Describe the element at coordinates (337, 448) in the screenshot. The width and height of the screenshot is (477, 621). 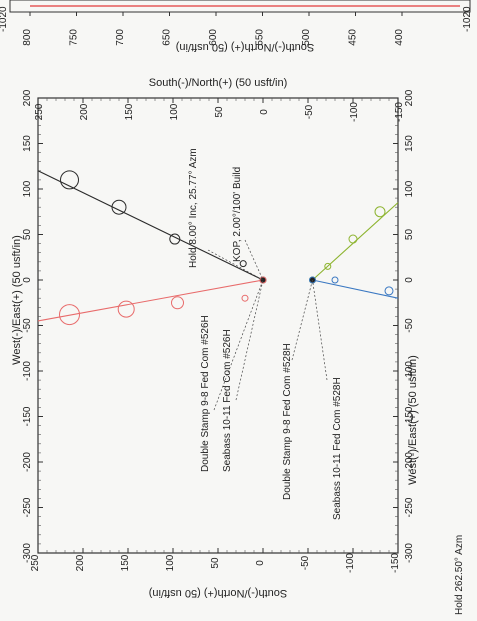
I see `annotation-label: Seabass 10-11 Fed Com #528H` at that location.